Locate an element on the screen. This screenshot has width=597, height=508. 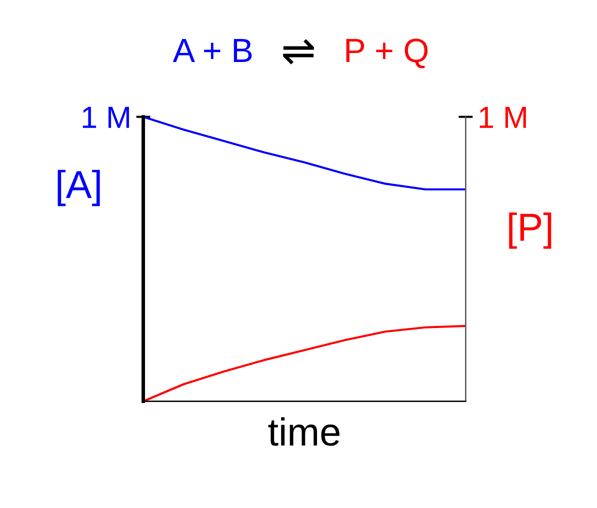
chart-title: A + B ⇌ P + Q is located at coordinates (300, 53).